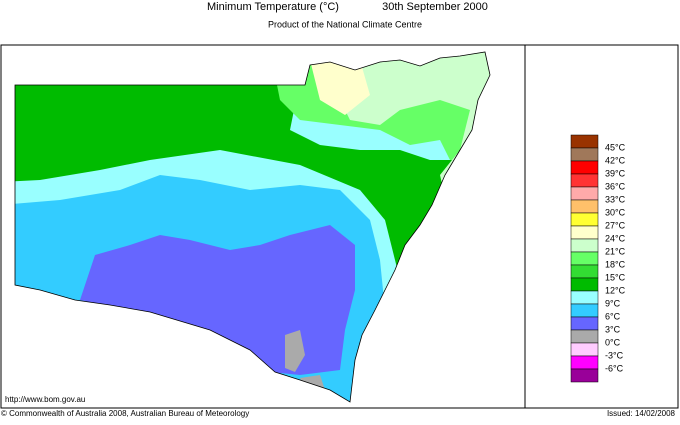 The height and width of the screenshot is (425, 680). I want to click on legend-label: 24°C, so click(615, 238).